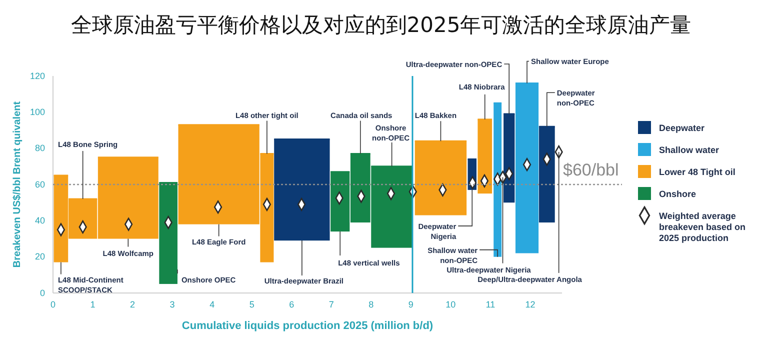  I want to click on x-axis-title: Cumulative liquids production 2025 (million b/d), so click(308, 326).